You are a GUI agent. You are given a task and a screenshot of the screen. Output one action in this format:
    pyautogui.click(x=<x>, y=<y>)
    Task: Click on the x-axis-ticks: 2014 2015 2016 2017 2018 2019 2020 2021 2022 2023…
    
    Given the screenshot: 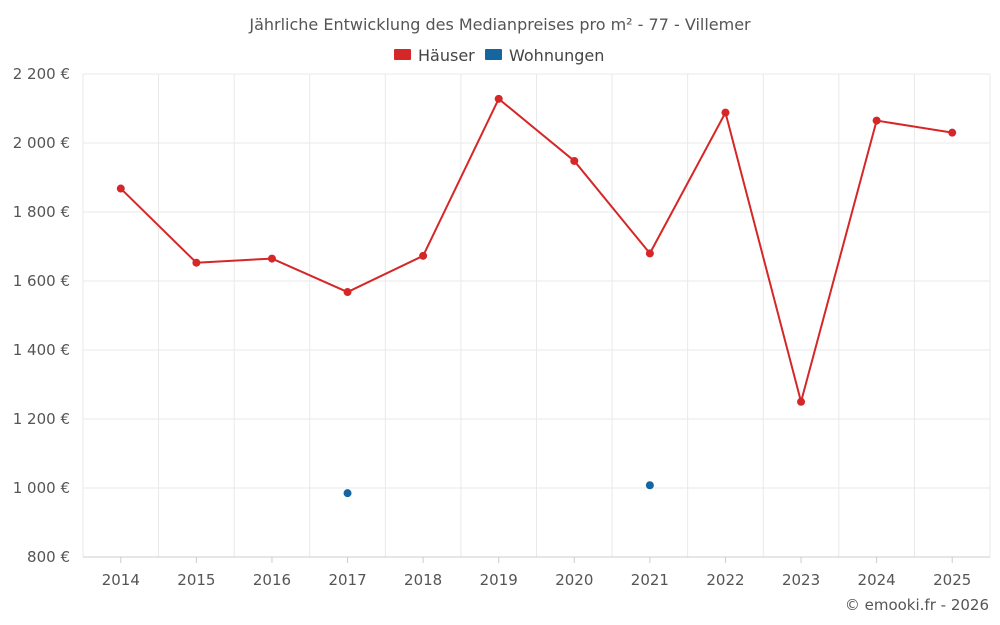 What is the action you would take?
    pyautogui.click(x=536, y=573)
    